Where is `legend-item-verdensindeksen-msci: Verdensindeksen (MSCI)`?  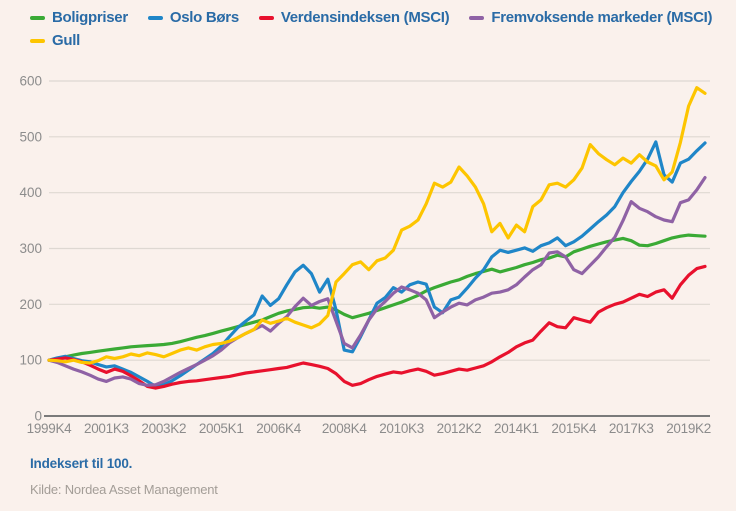
legend-item-verdensindeksen-msci: Verdensindeksen (MSCI) is located at coordinates (354, 17).